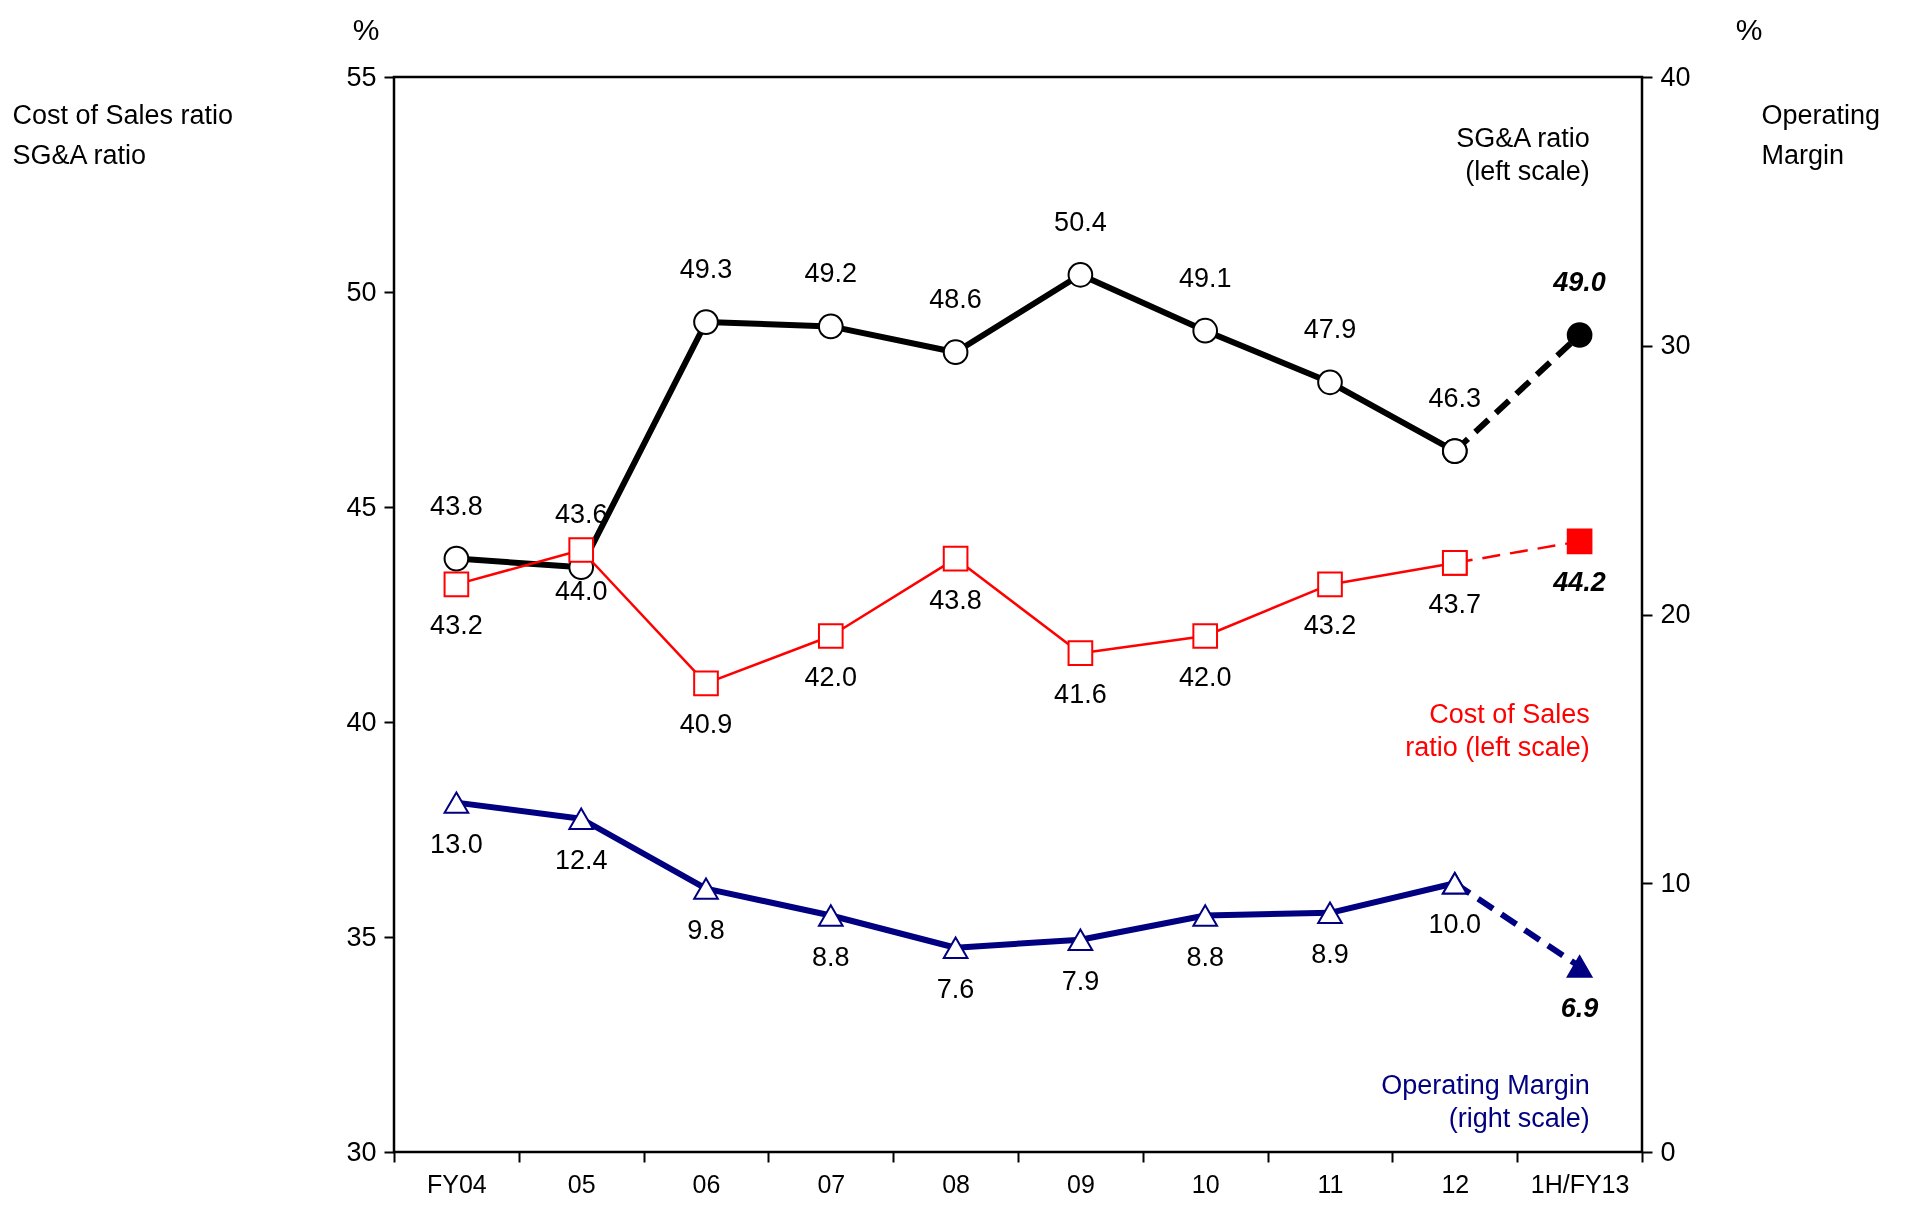 The width and height of the screenshot is (1918, 1218). What do you see at coordinates (831, 273) in the screenshot?
I see `data-label: 49.2` at bounding box center [831, 273].